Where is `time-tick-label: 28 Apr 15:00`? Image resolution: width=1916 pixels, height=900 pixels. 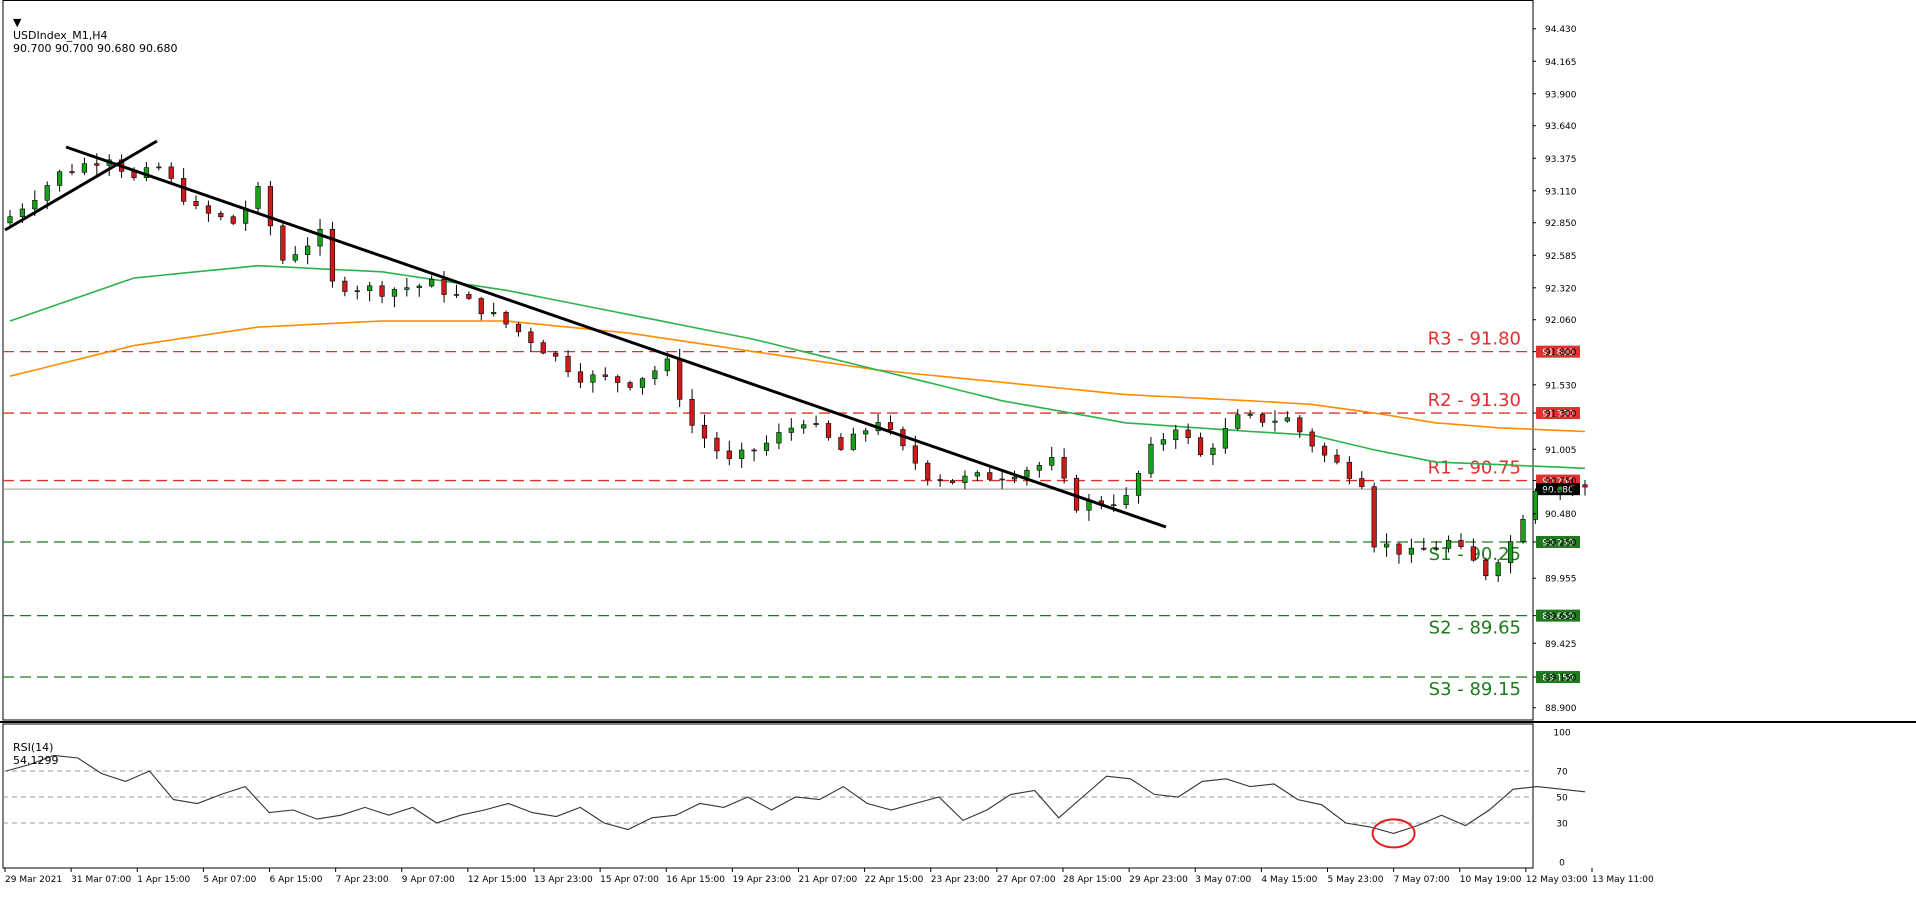
time-tick-label: 28 Apr 15:00 is located at coordinates (1092, 880).